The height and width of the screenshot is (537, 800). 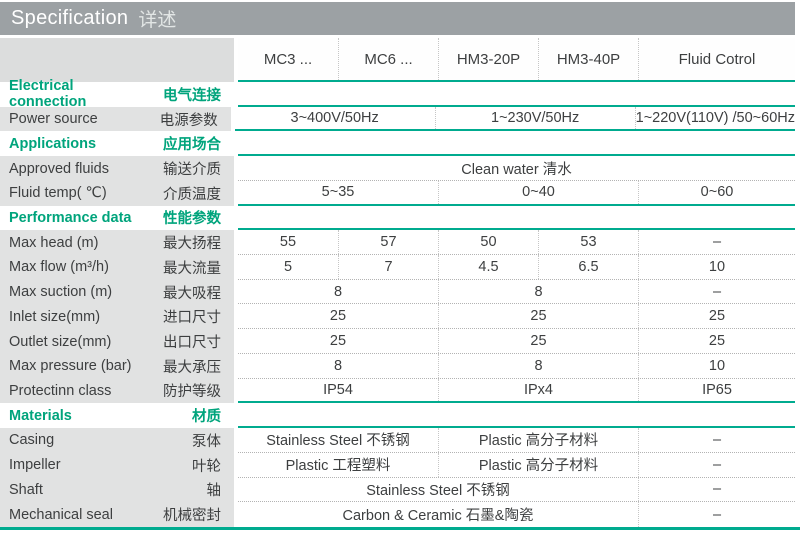 What do you see at coordinates (77, 144) in the screenshot?
I see `row-label-en: Applications` at bounding box center [77, 144].